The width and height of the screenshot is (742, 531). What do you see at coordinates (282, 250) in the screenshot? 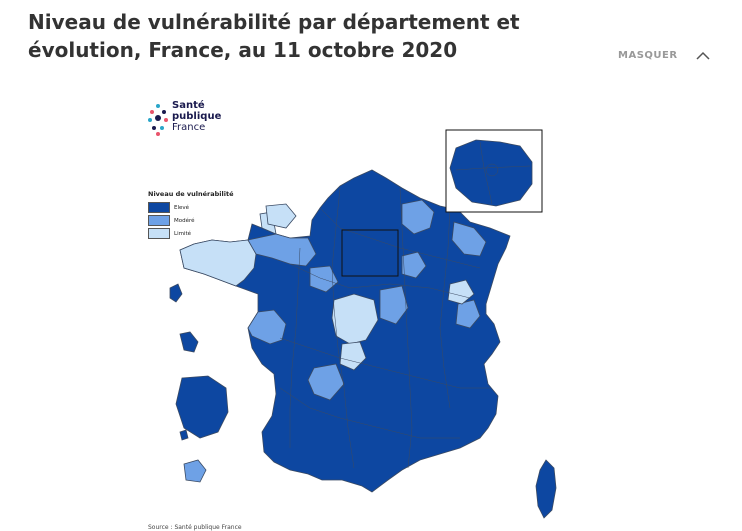
I see `map-region-west-moderate` at bounding box center [282, 250].